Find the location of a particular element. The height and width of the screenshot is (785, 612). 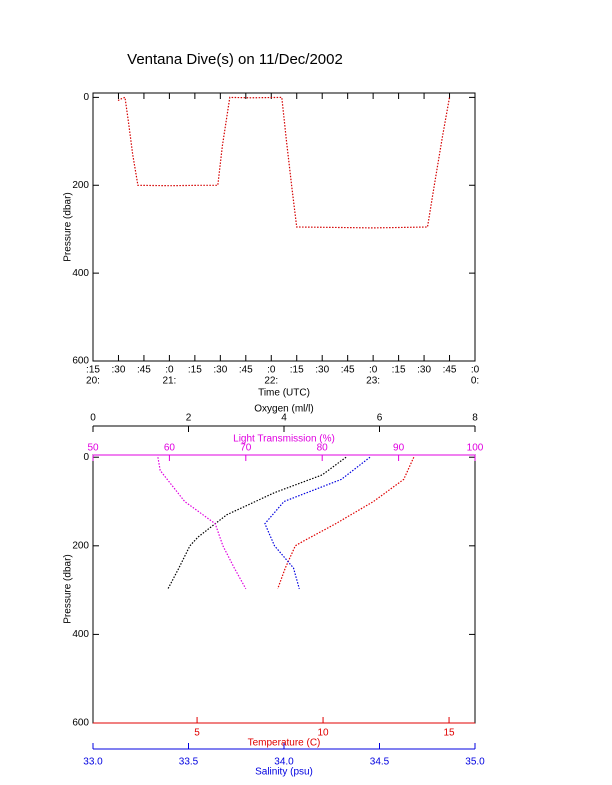

x-tick-label: 4 is located at coordinates (284, 418).